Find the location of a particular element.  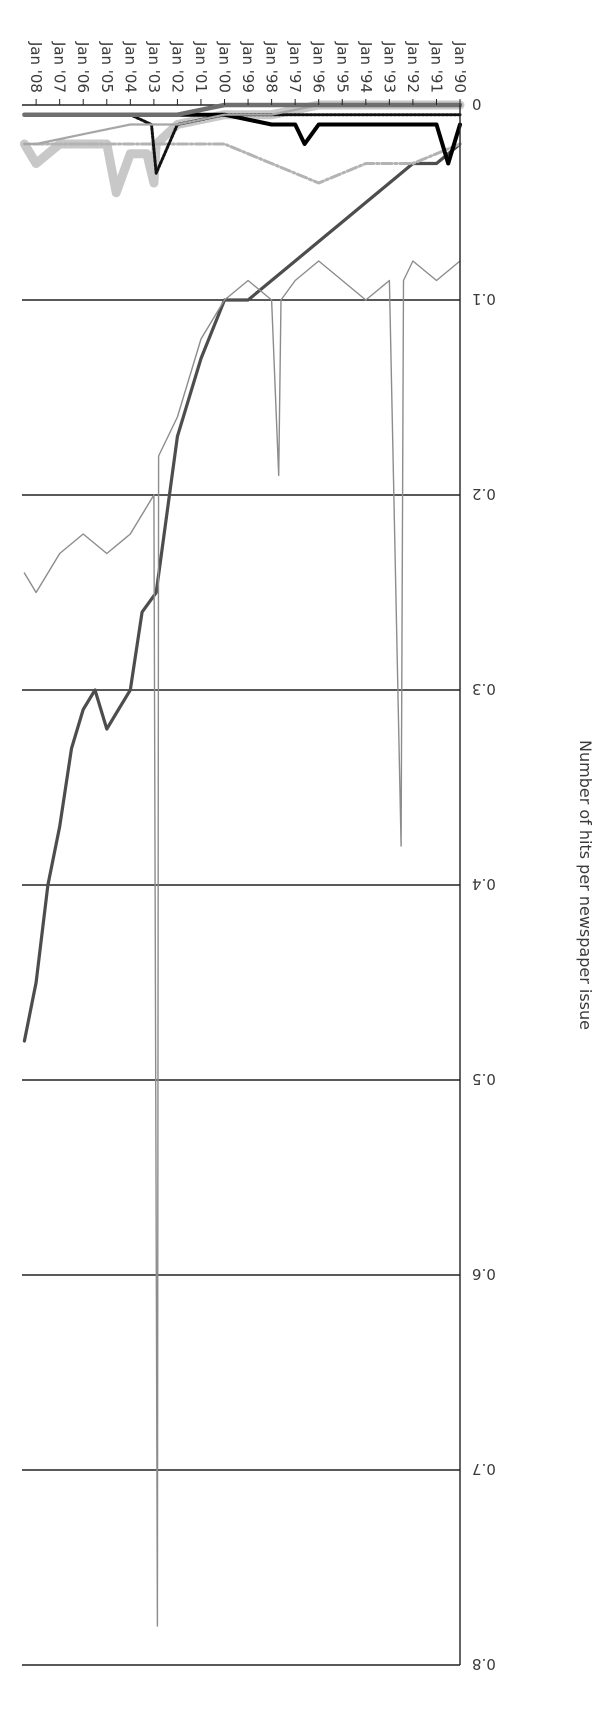

y-axis-title: Number of hits per newspaper issue is located at coordinates (585, 885).